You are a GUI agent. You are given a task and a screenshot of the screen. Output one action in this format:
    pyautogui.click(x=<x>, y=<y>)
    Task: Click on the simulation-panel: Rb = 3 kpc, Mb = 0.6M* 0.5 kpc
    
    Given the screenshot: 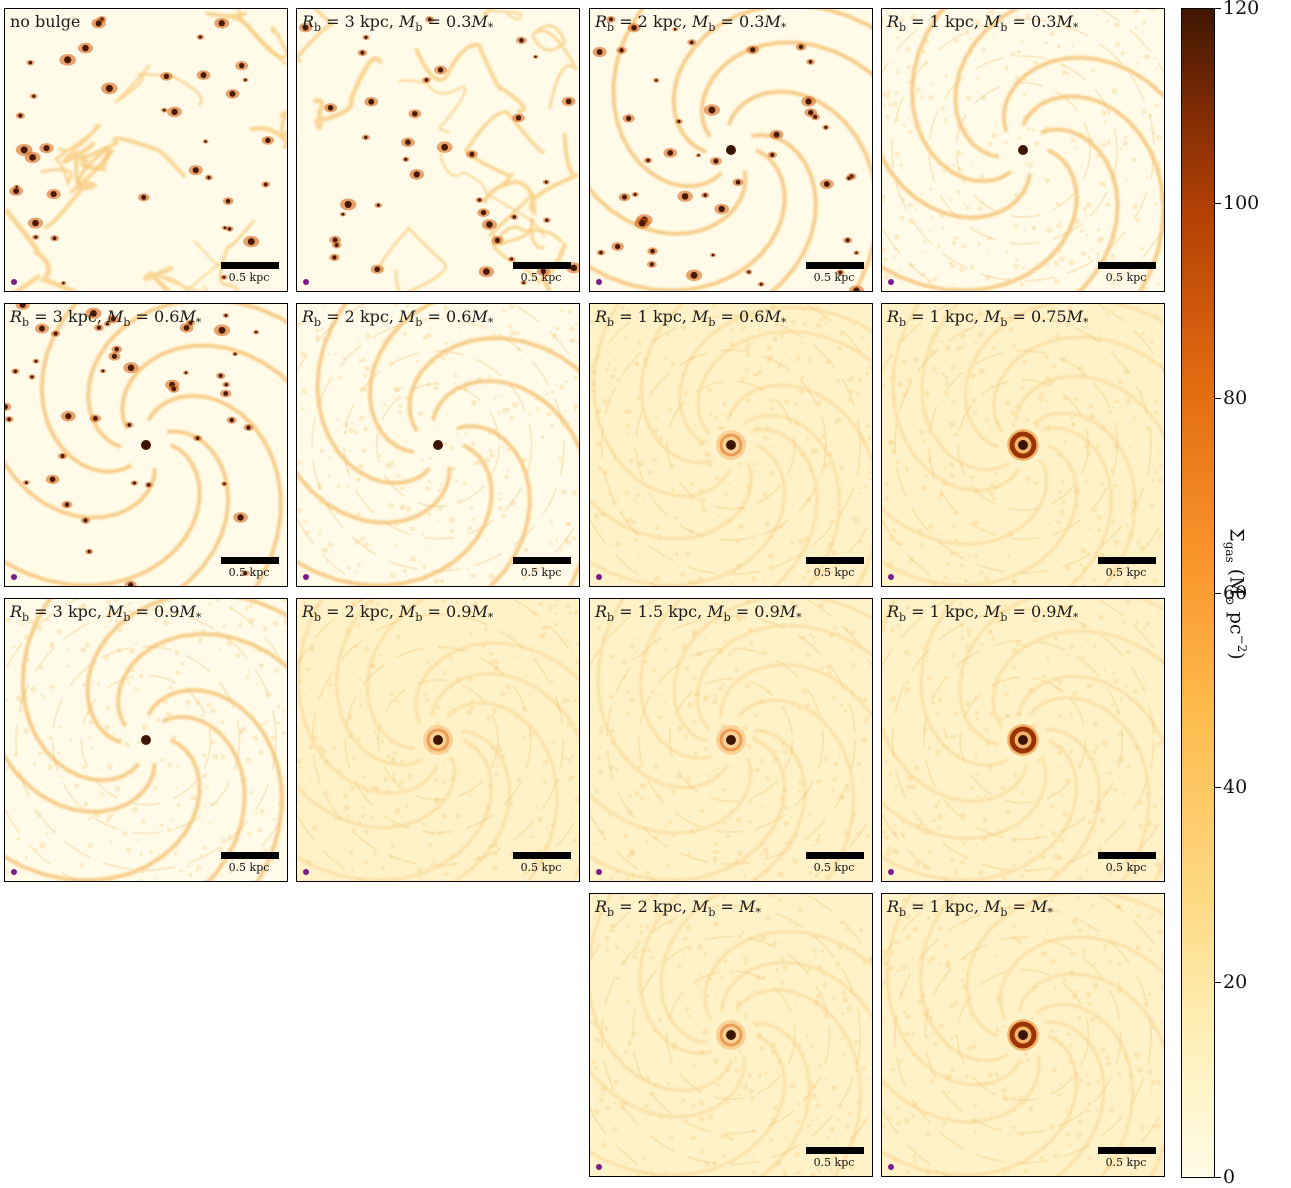 What is the action you would take?
    pyautogui.click(x=146, y=445)
    